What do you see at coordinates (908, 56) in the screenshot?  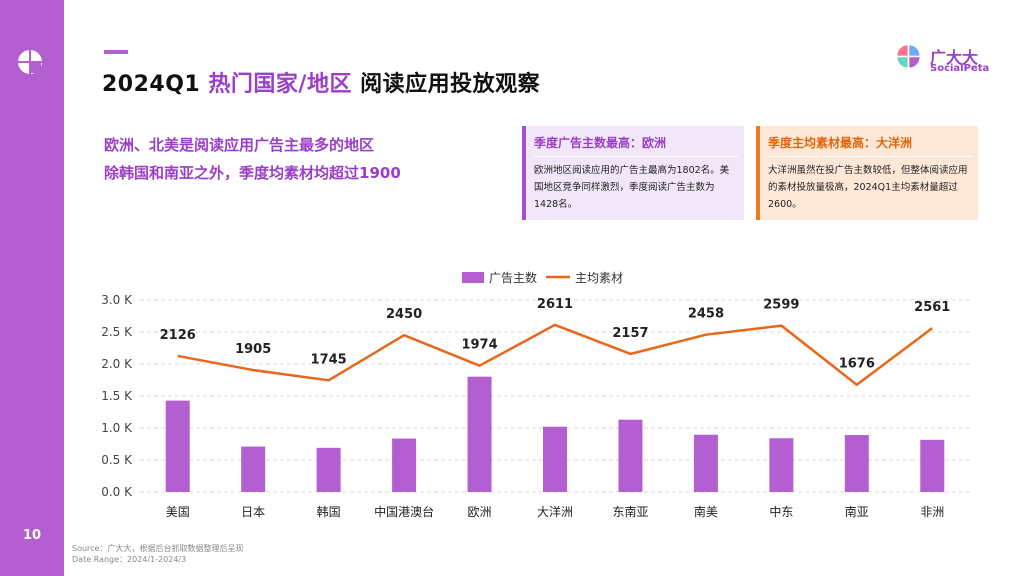 I see `brand-logo-icon` at bounding box center [908, 56].